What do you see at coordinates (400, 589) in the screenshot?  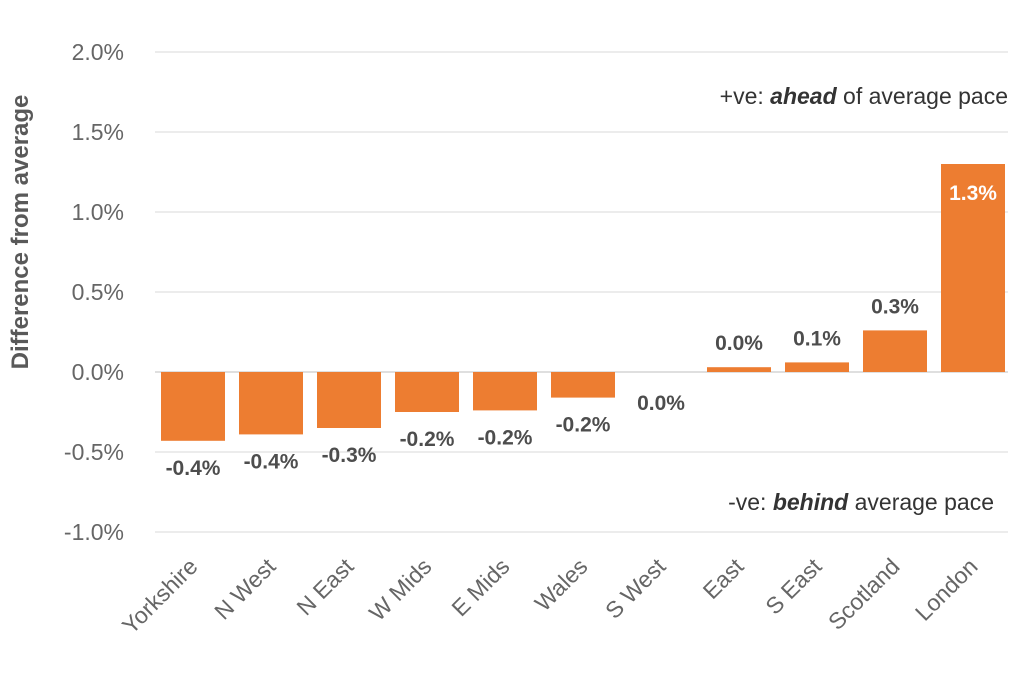 I see `x-tick-label: W Mids` at bounding box center [400, 589].